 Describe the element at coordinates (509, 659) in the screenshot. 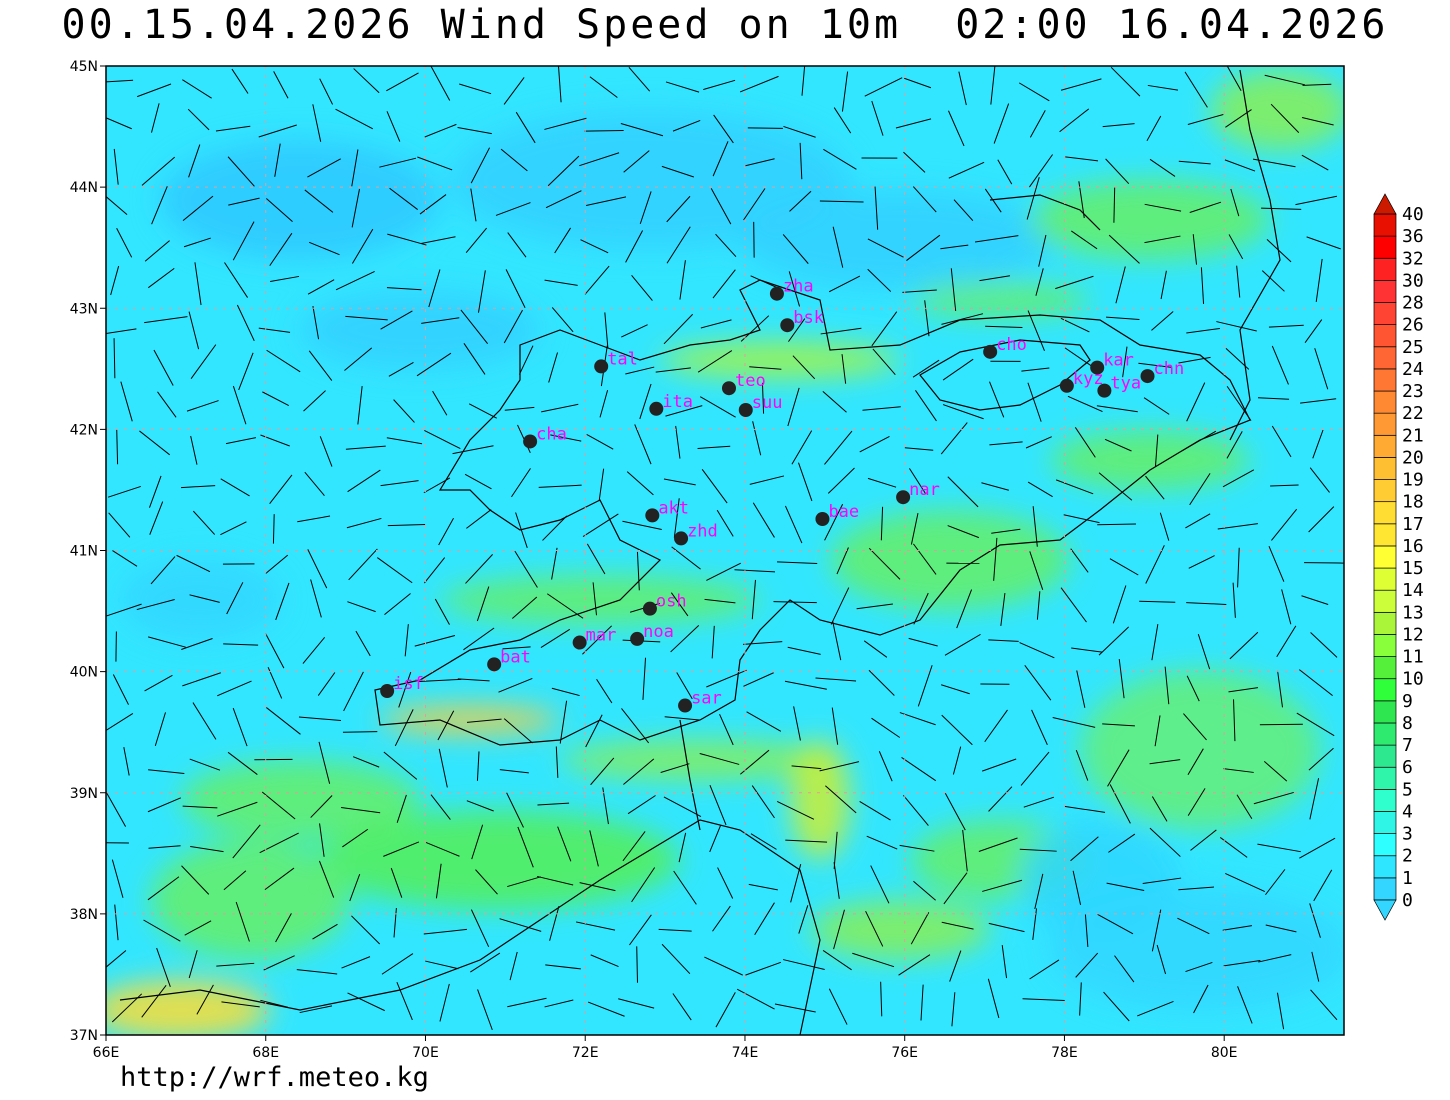

I see `station-bat: bat` at that location.